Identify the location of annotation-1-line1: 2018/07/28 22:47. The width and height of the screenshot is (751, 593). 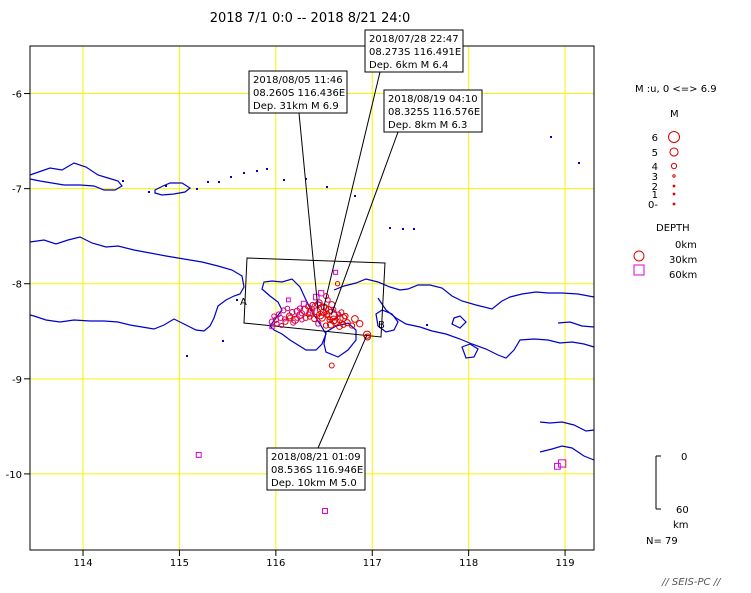
(414, 39).